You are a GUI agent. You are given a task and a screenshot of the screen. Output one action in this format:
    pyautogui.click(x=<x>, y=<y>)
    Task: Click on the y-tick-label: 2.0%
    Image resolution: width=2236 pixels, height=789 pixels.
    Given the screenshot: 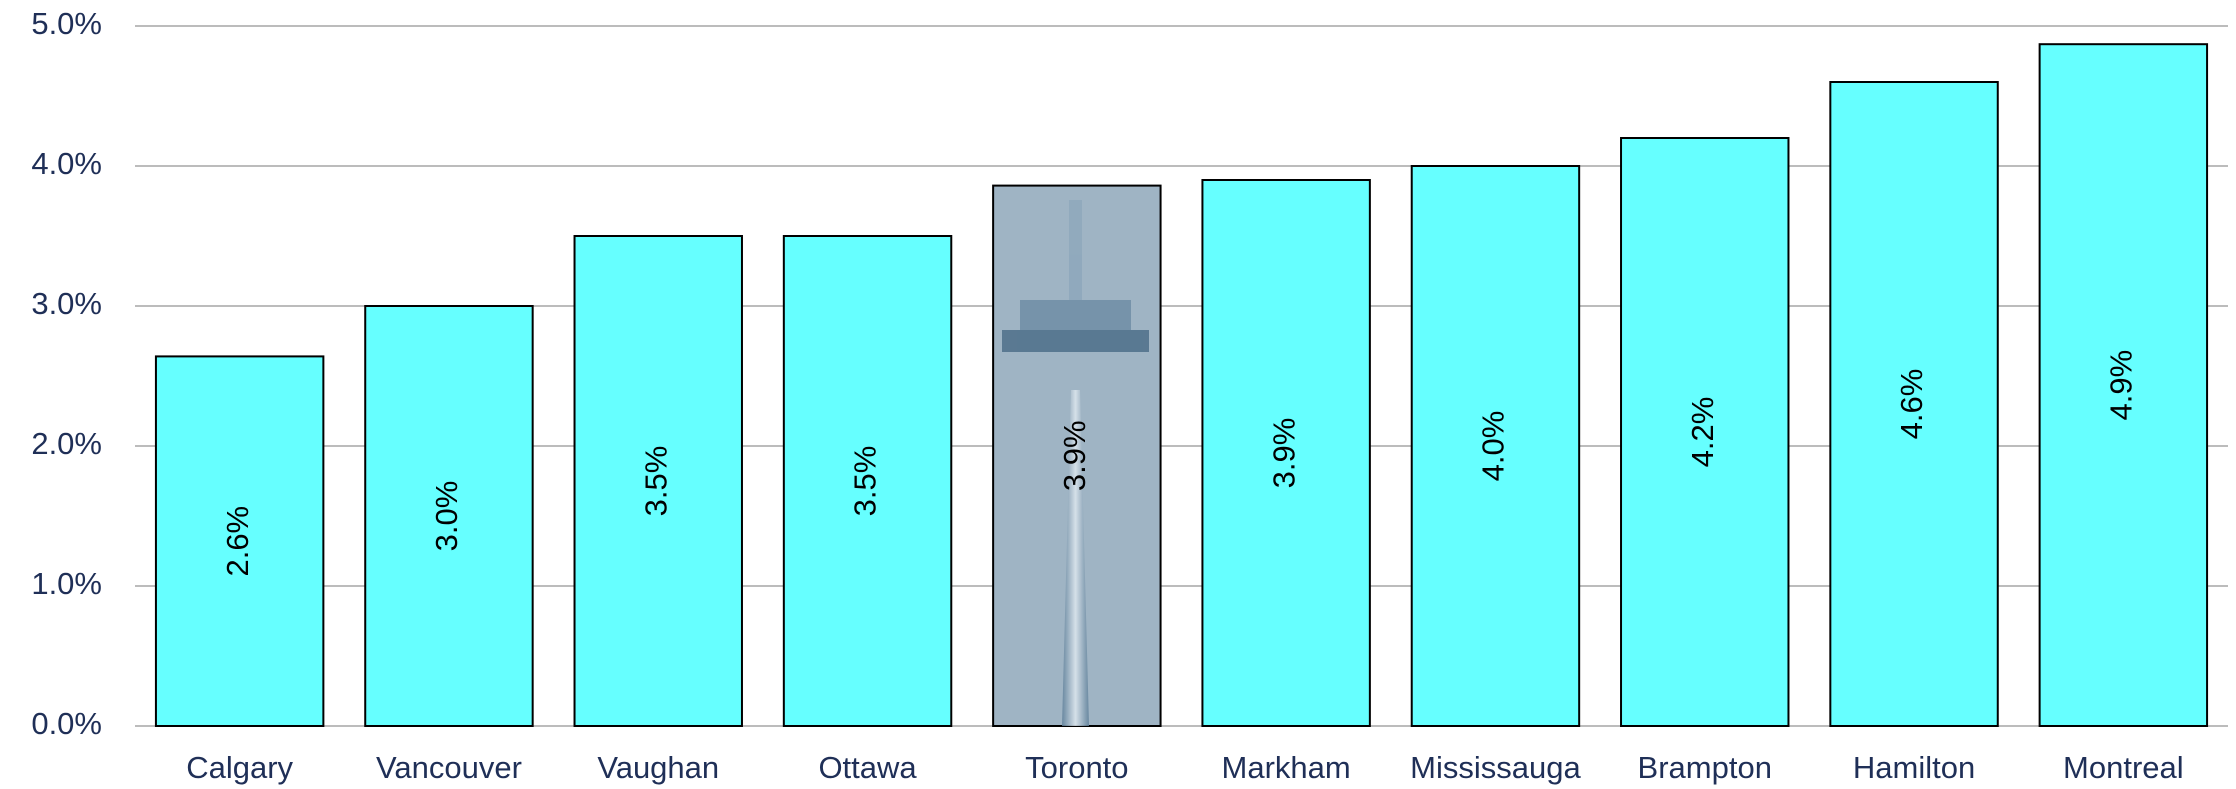 What is the action you would take?
    pyautogui.click(x=66, y=443)
    